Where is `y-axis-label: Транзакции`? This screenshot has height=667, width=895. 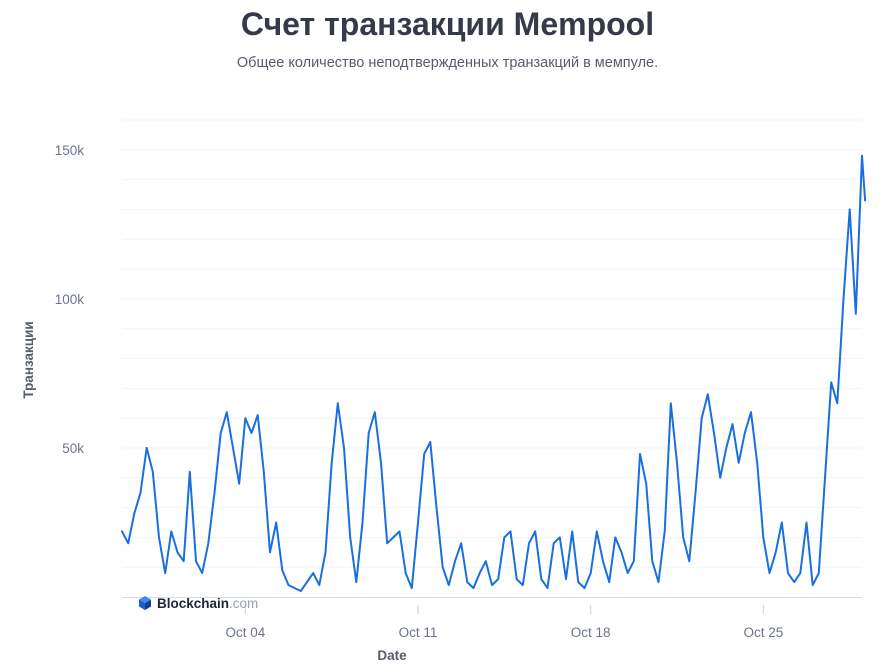 y-axis-label: Транзакции is located at coordinates (28, 359).